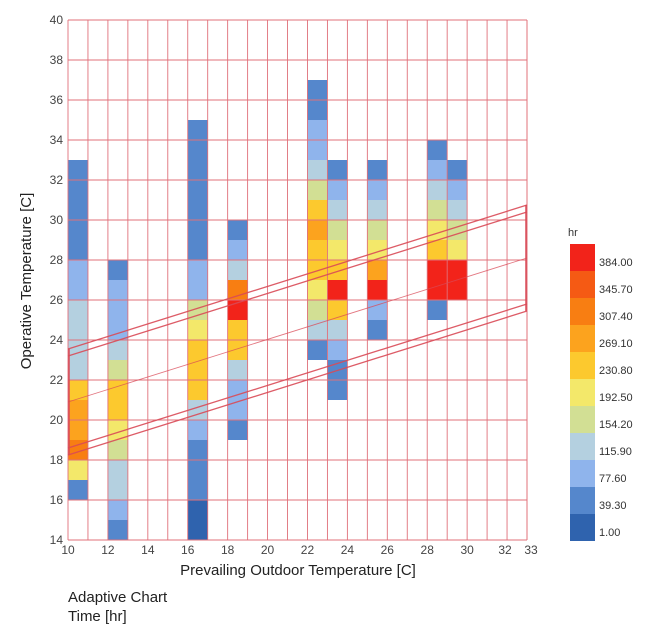 This screenshot has height=642, width=652. What do you see at coordinates (615, 452) in the screenshot?
I see `legend-label: 115.90` at bounding box center [615, 452].